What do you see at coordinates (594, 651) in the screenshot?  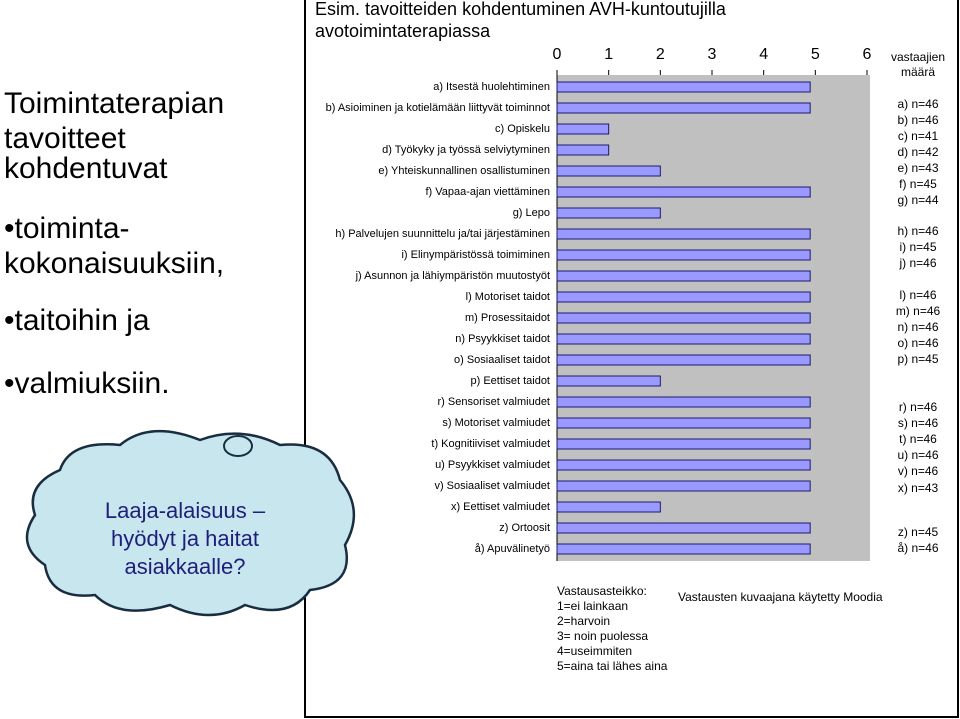 I see `scale-legend: 4=useimmiten` at bounding box center [594, 651].